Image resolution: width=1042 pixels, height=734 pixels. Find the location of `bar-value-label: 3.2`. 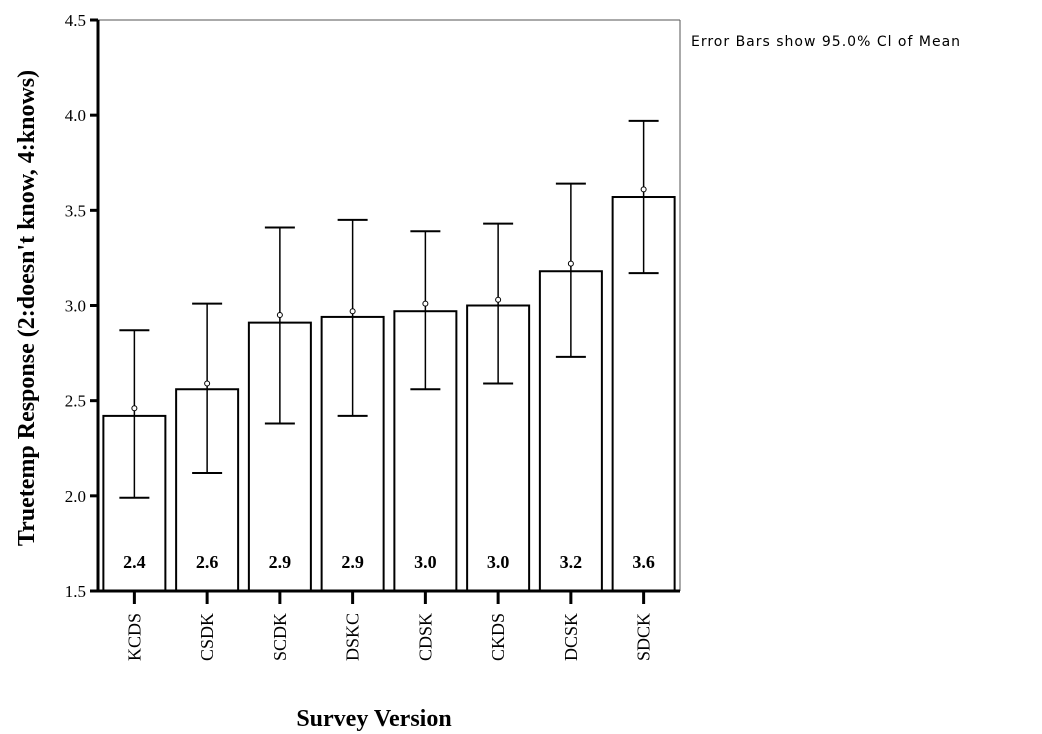

bar-value-label: 3.2 is located at coordinates (571, 562).